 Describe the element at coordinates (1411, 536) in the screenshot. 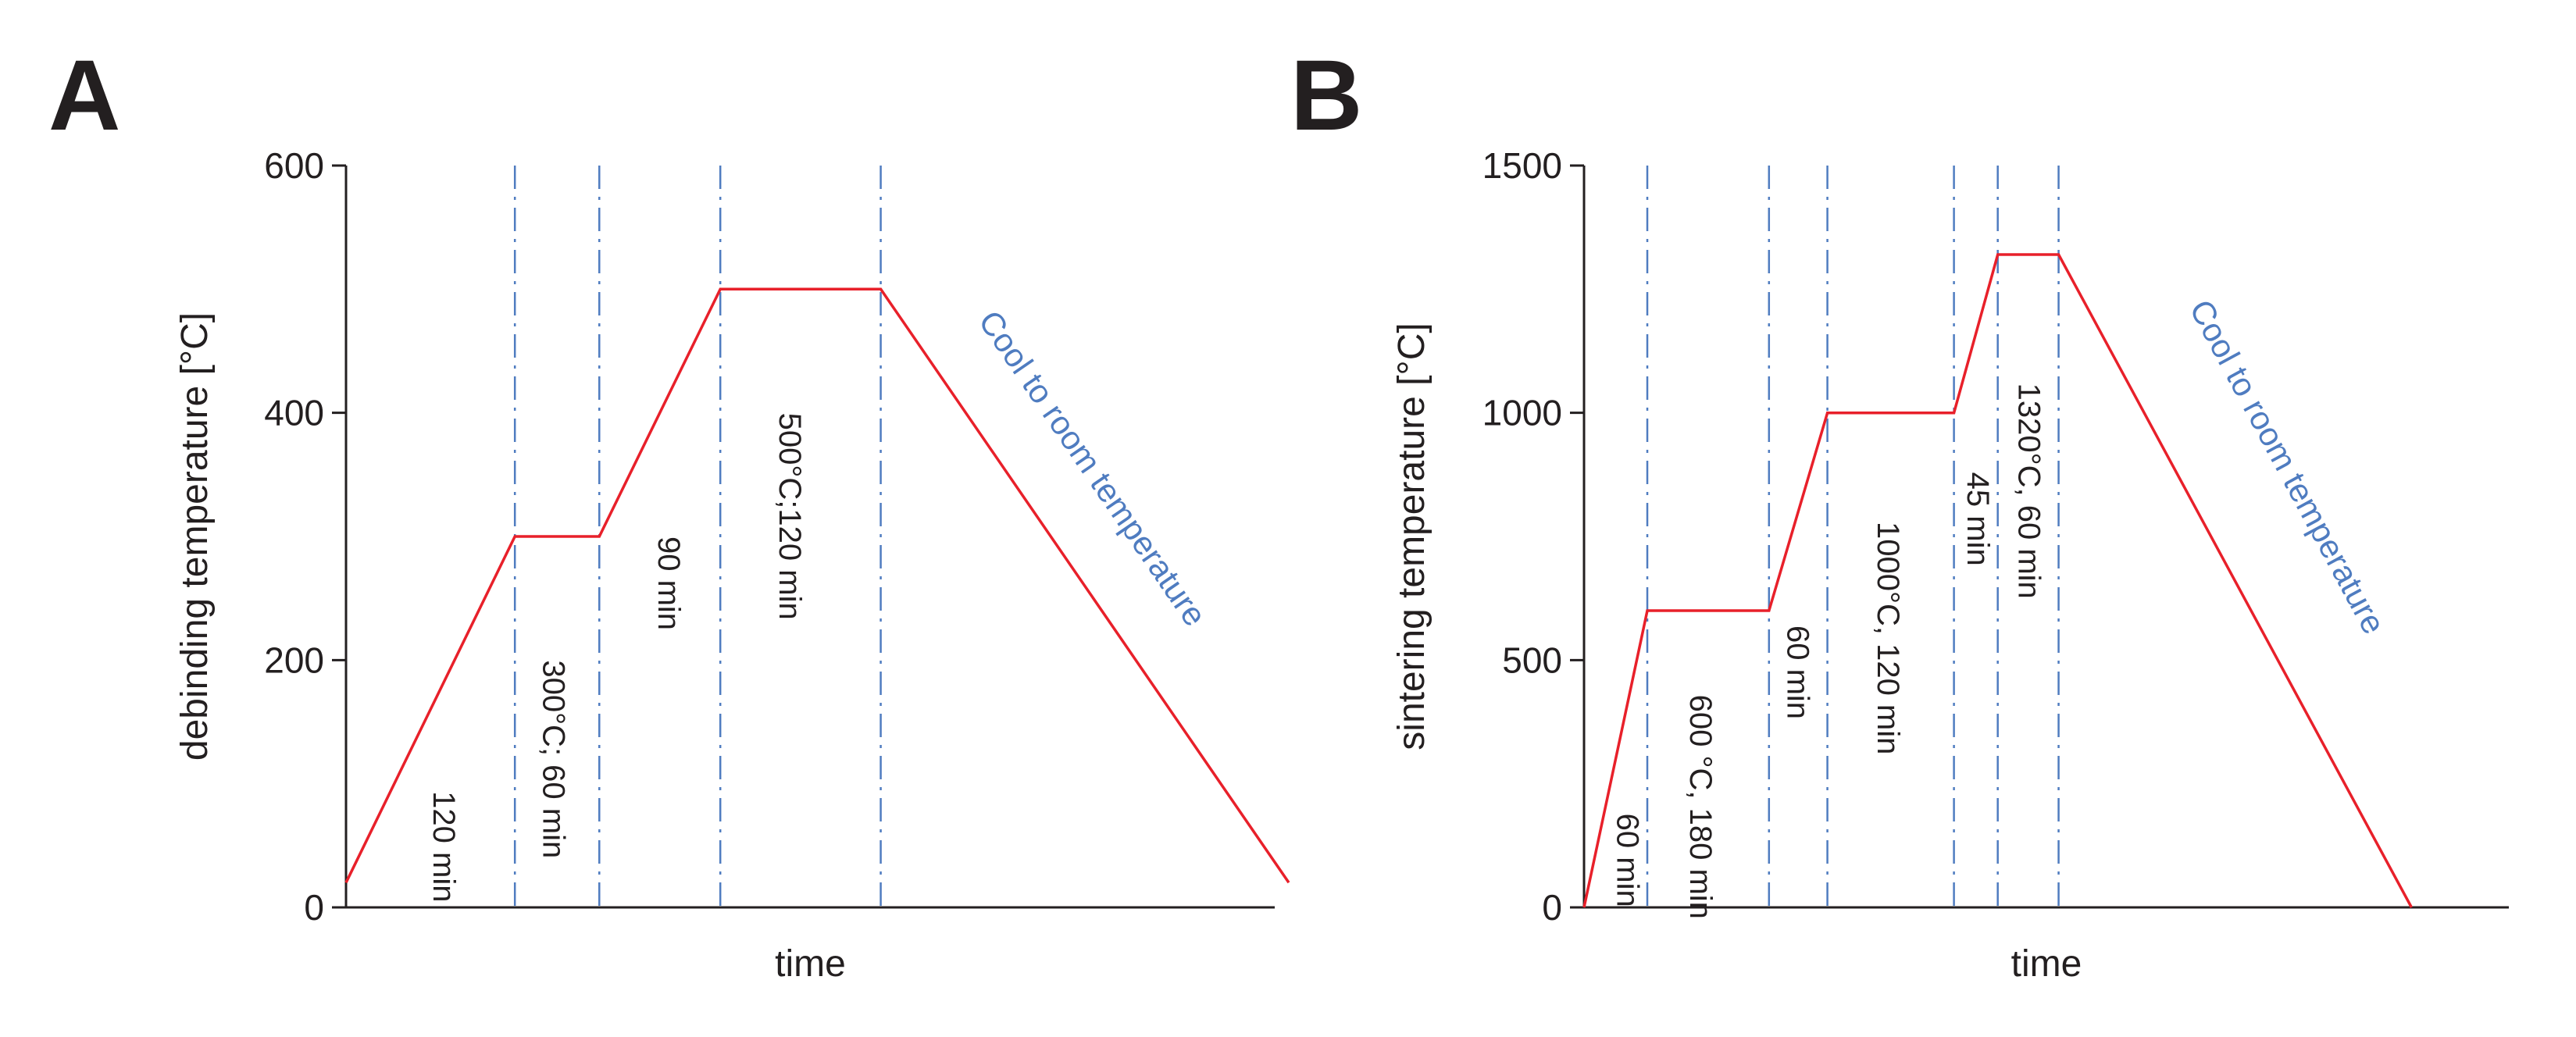

I see `y-axis-title: sintering temperature [°C]` at that location.